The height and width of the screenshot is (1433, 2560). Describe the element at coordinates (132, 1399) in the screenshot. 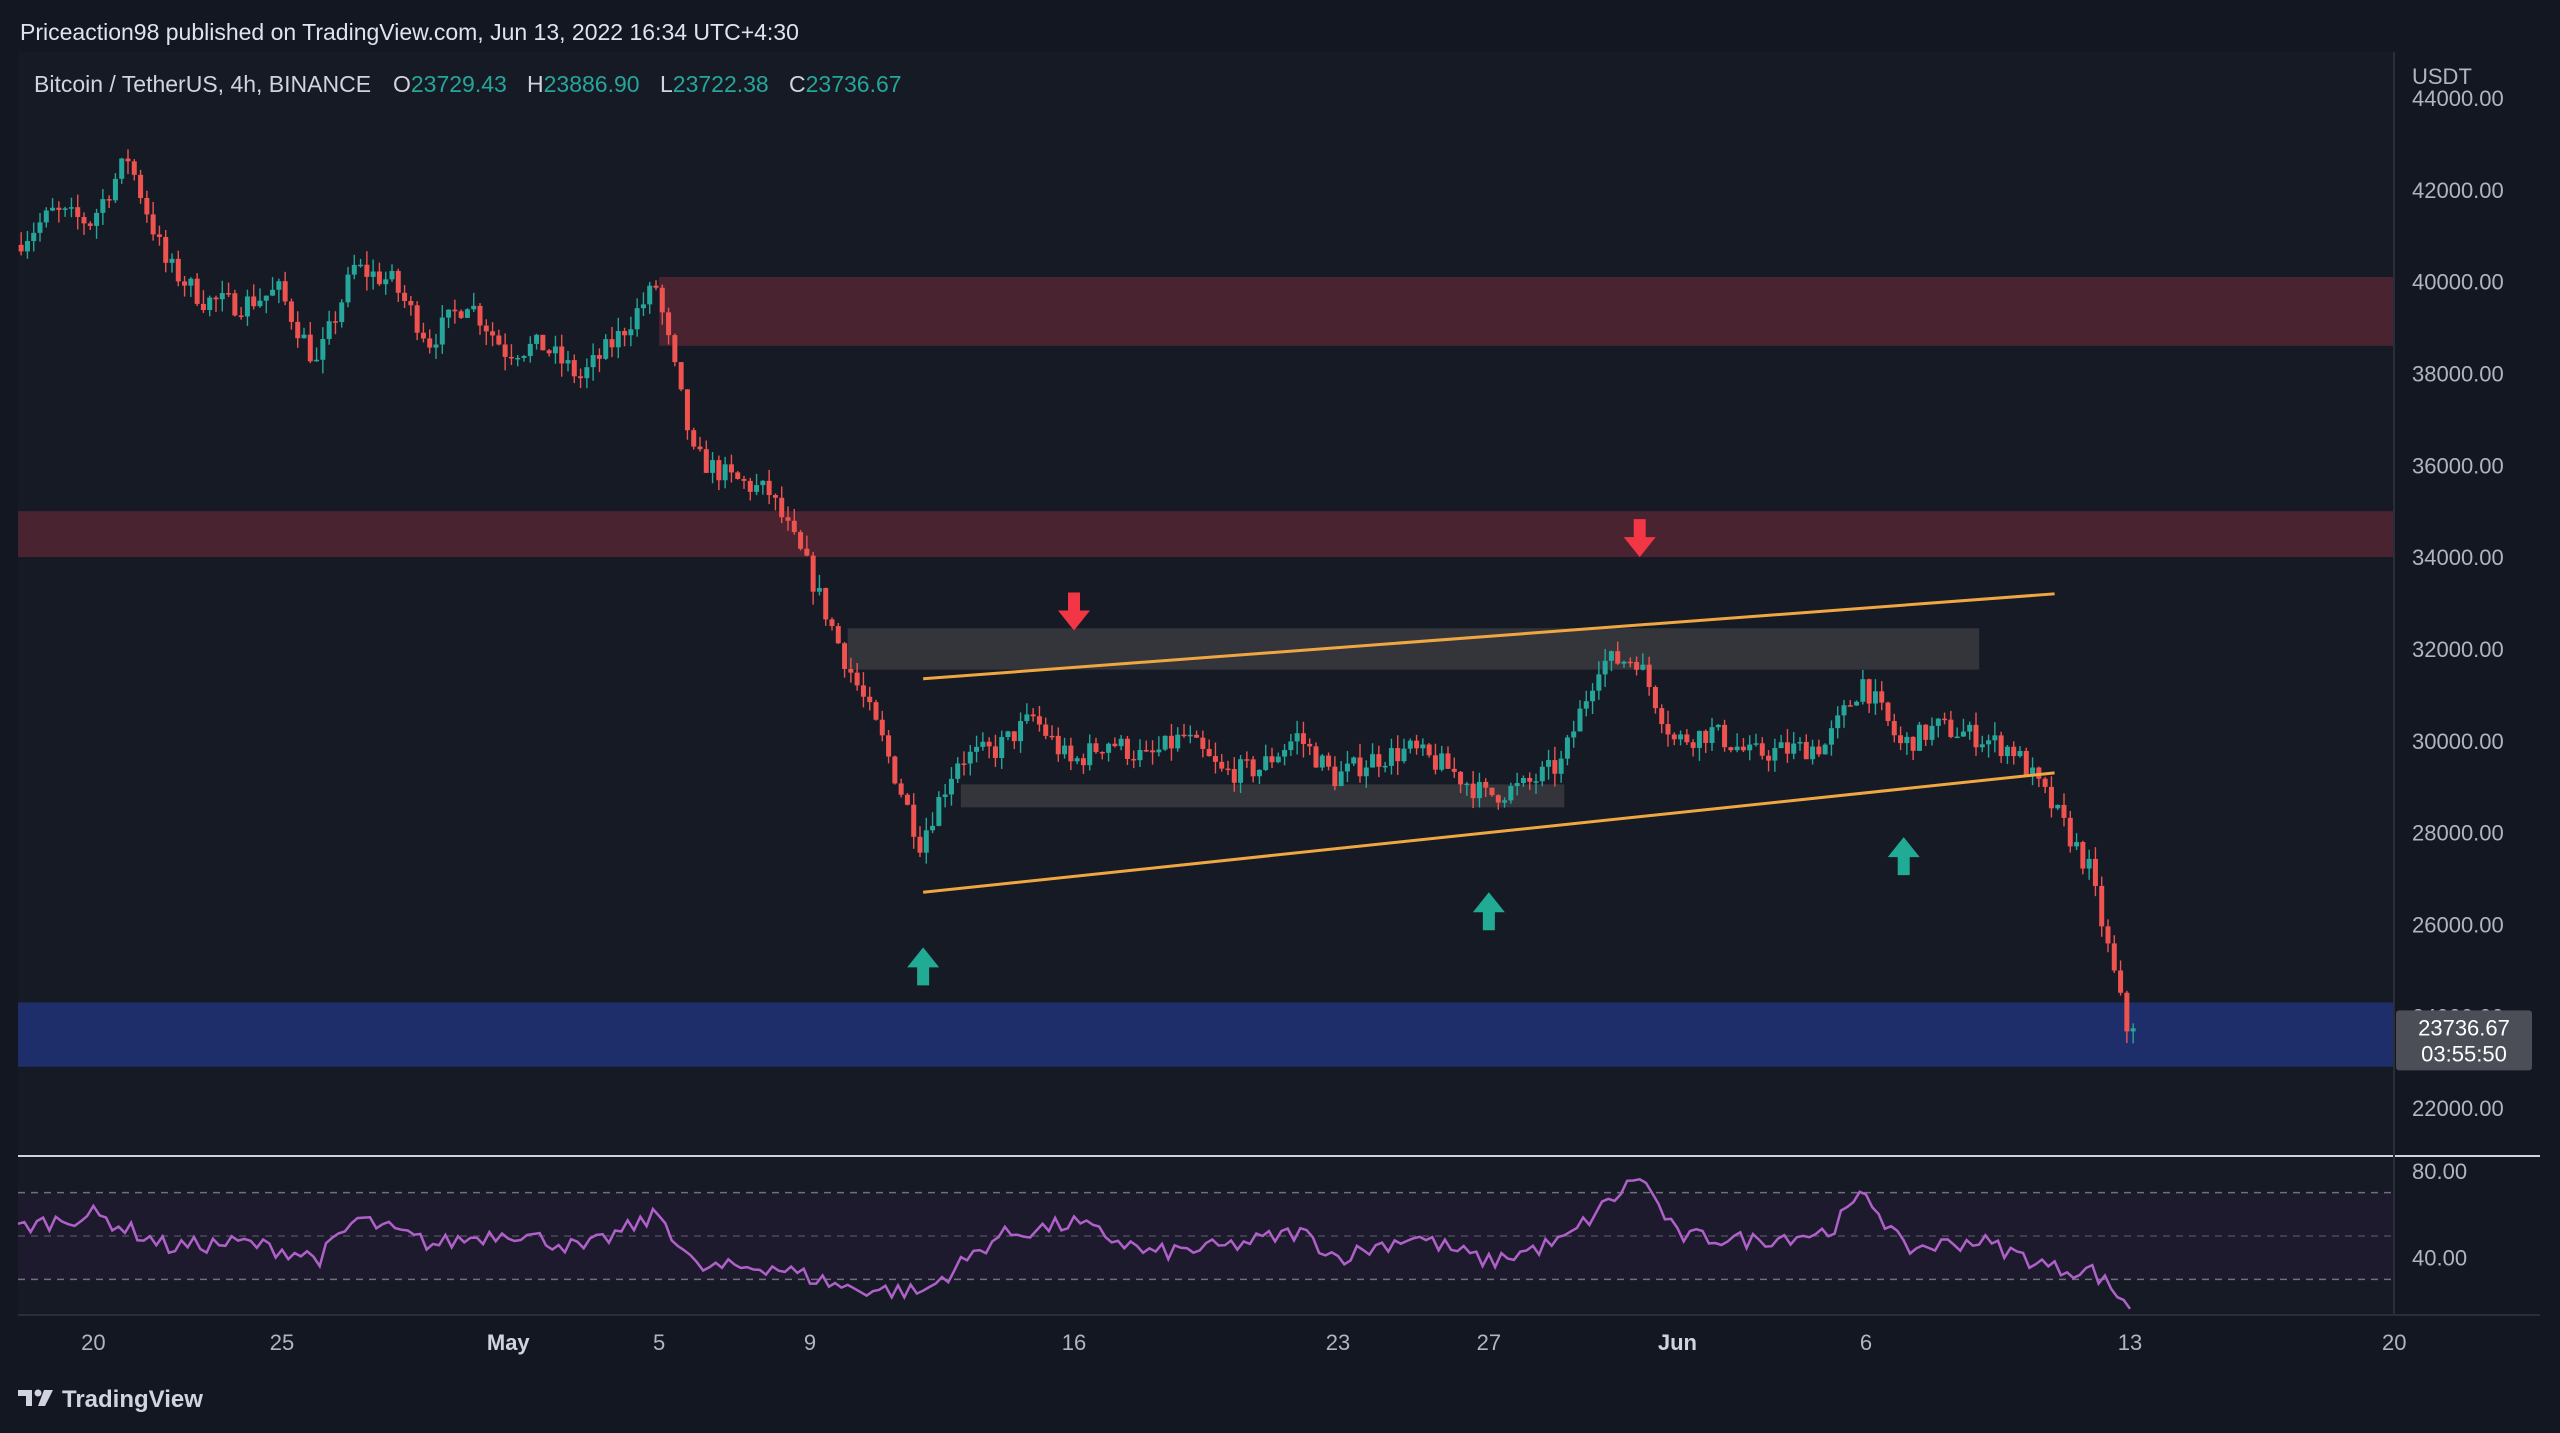

I see `tradingview-brand-text: TradingView` at that location.